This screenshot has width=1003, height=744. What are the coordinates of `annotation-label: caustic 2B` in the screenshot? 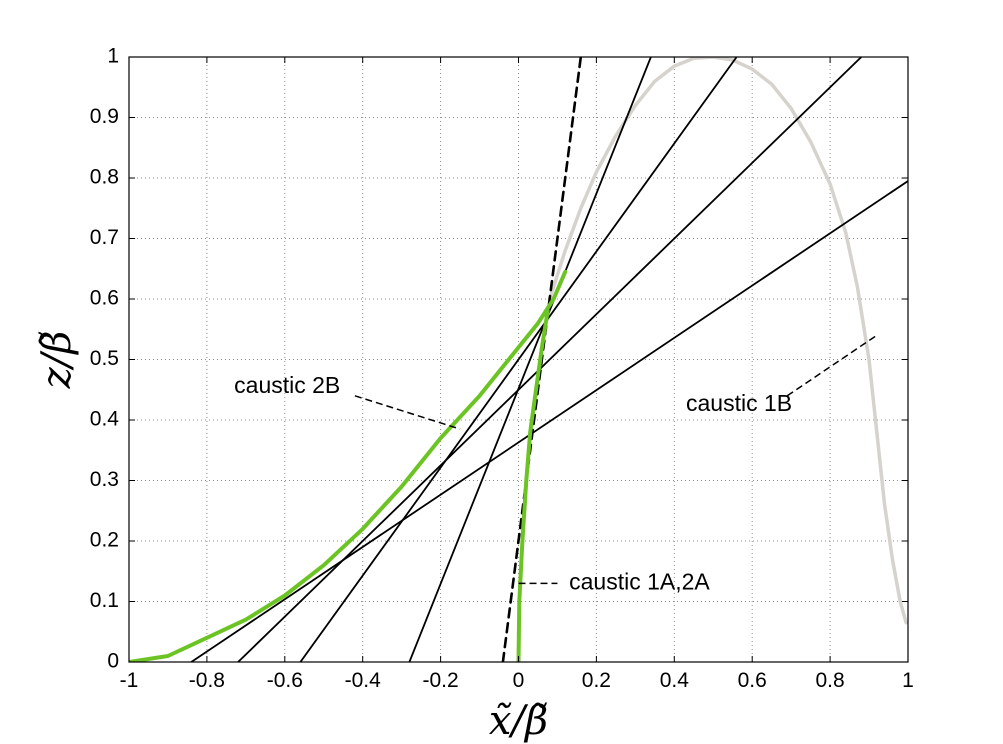 It's located at (287, 385).